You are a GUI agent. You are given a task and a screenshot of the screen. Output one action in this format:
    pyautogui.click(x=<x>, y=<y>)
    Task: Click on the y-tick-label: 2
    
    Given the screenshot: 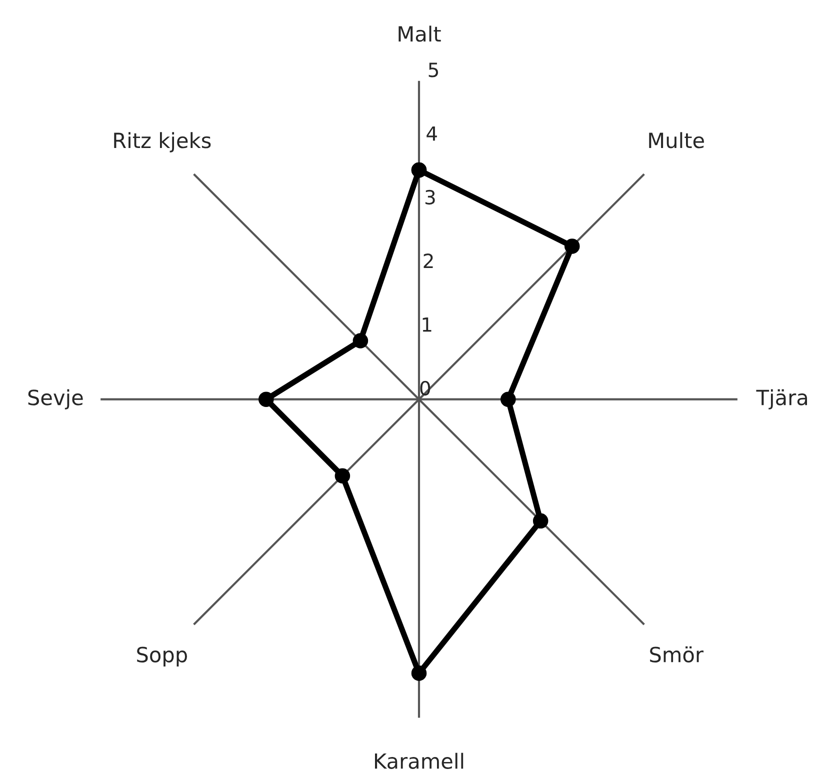 What is the action you would take?
    pyautogui.click(x=428, y=261)
    